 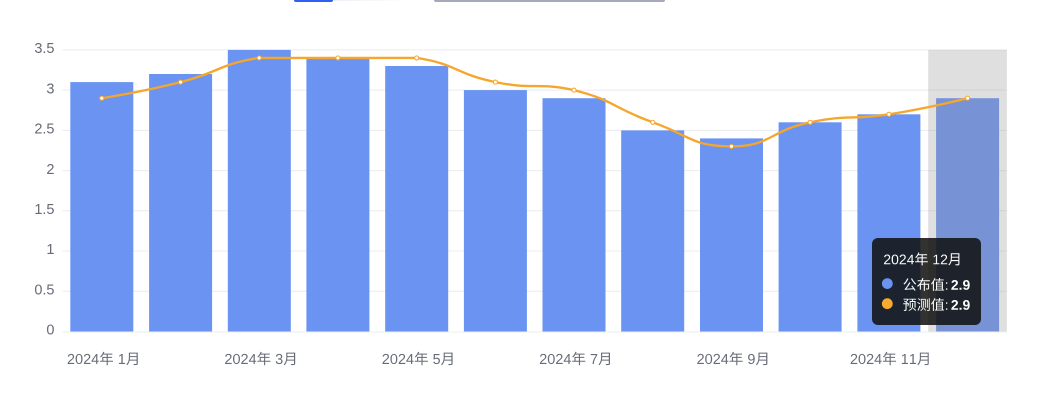 What do you see at coordinates (50, 170) in the screenshot?
I see `svg-text: 2` at bounding box center [50, 170].